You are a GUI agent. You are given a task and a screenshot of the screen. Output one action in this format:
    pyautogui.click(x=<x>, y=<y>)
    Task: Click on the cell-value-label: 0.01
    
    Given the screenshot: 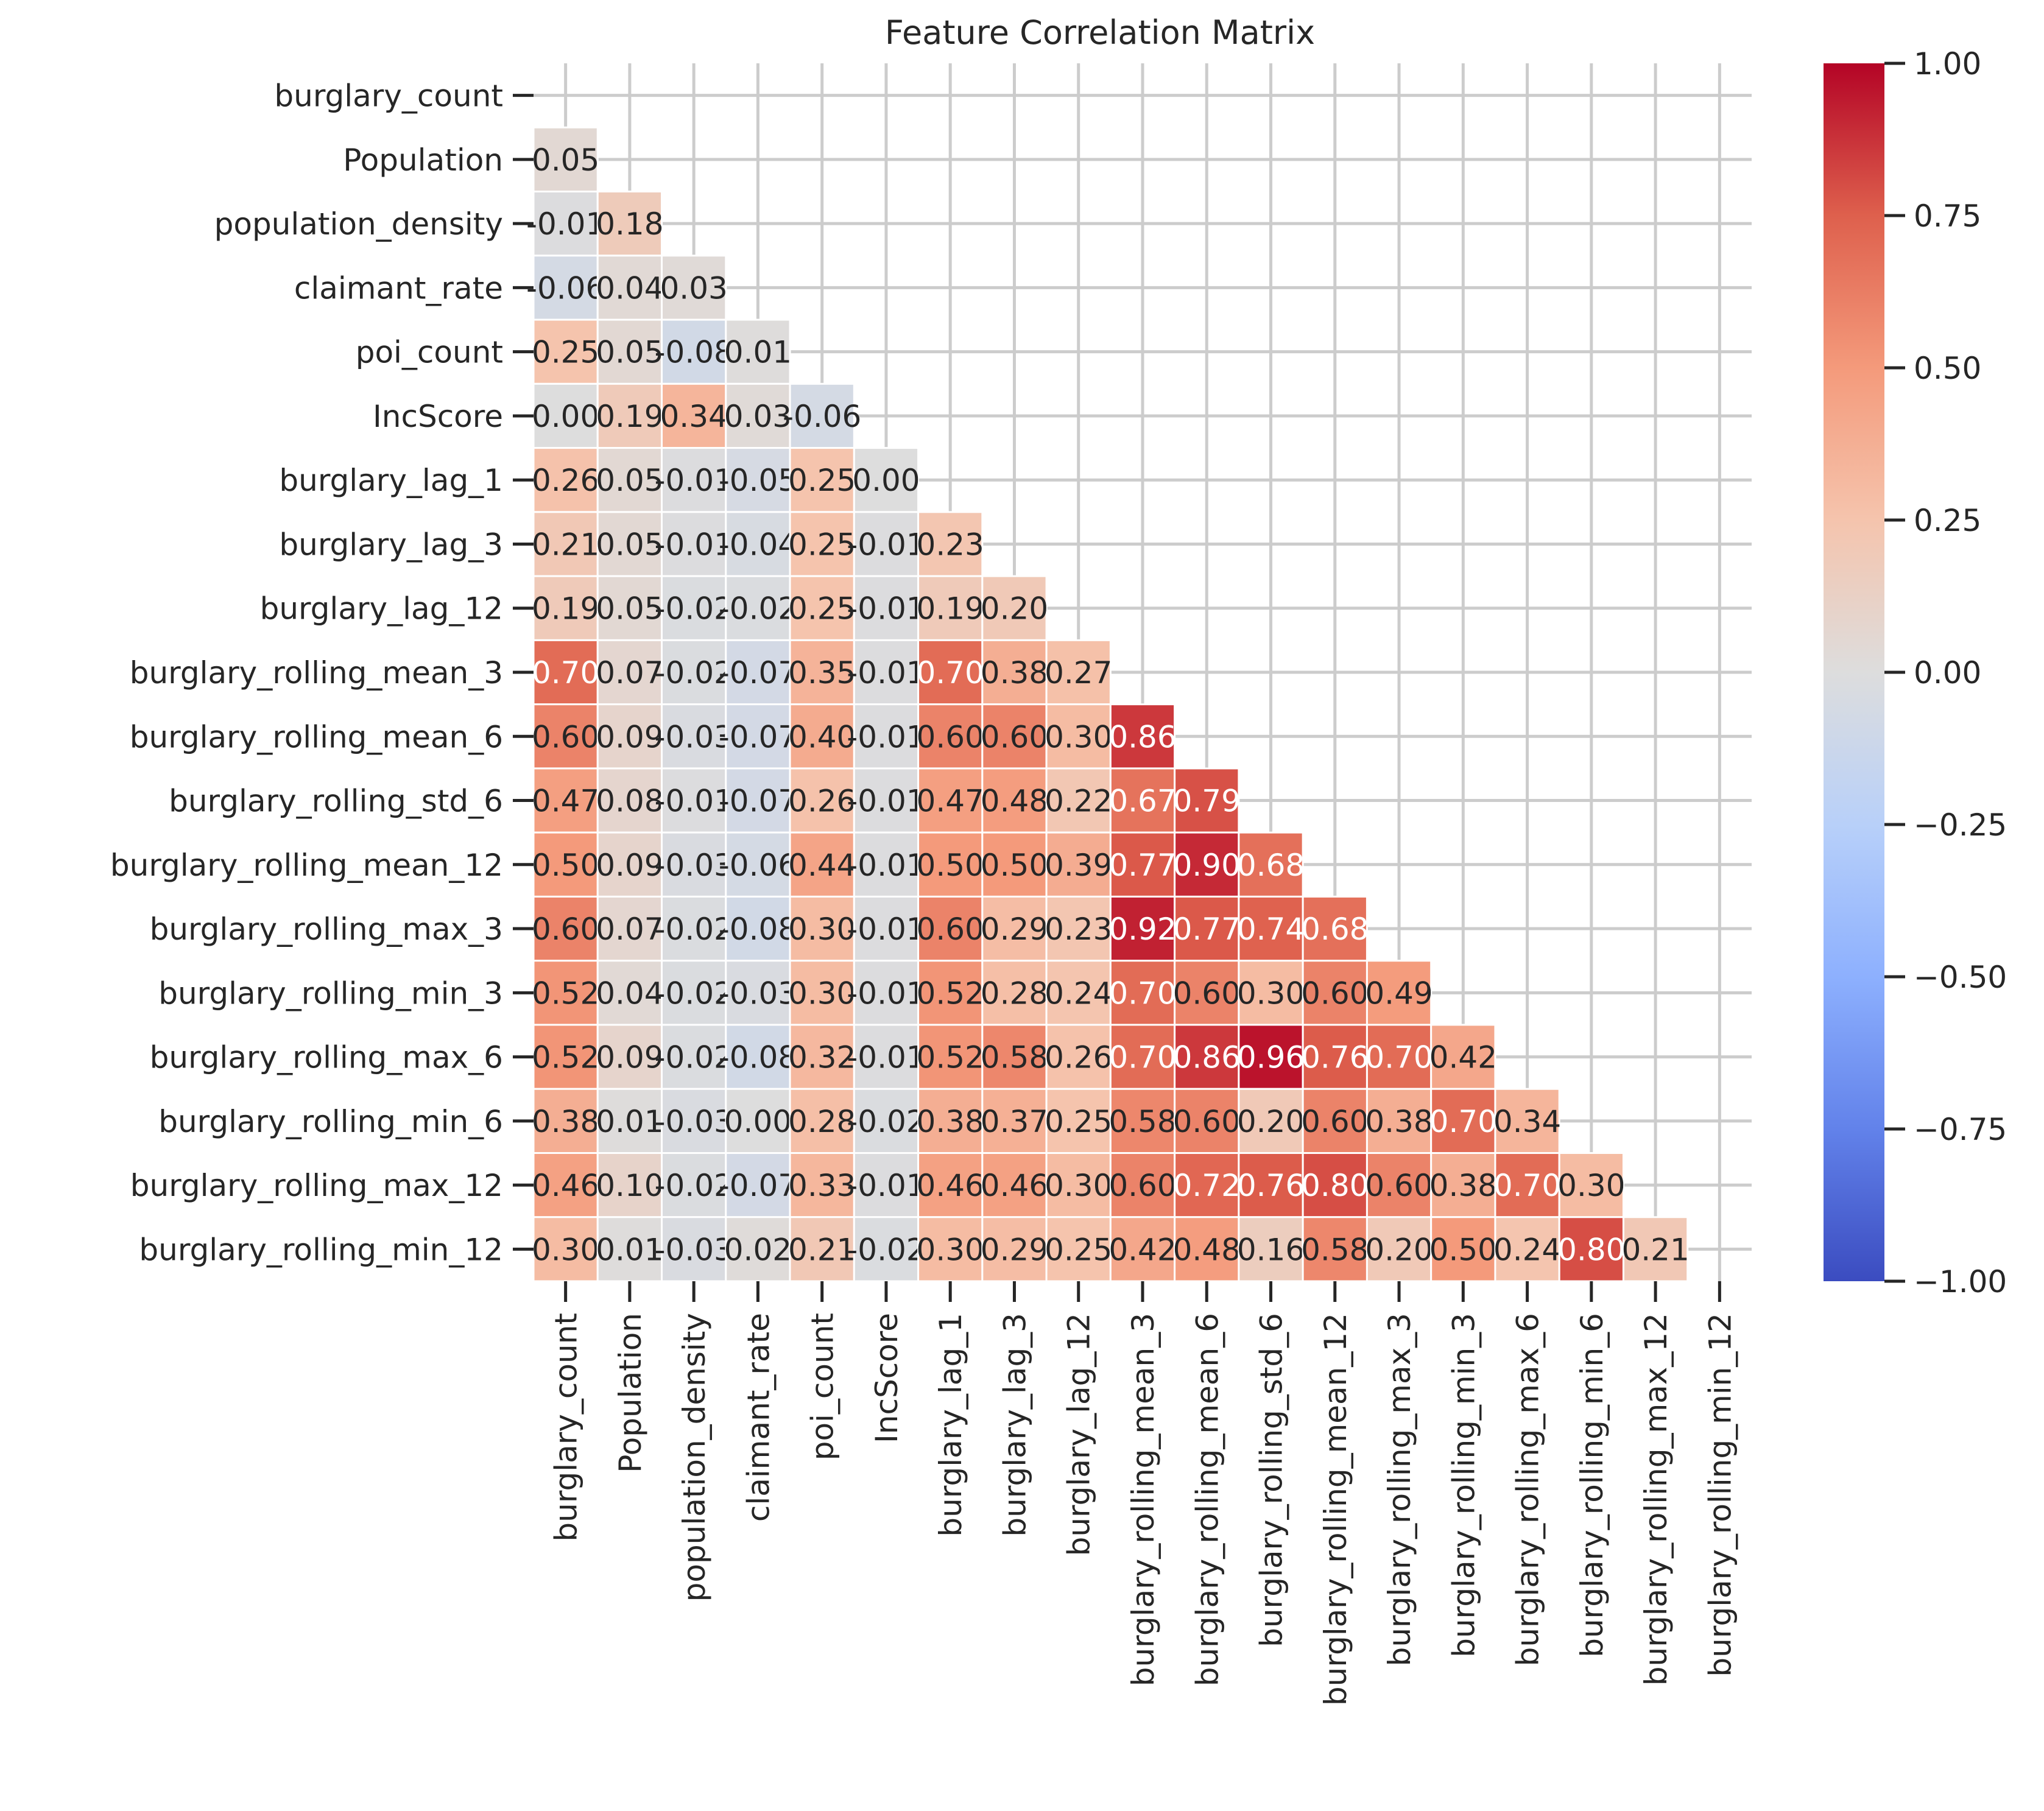 What is the action you would take?
    pyautogui.click(x=629, y=1249)
    